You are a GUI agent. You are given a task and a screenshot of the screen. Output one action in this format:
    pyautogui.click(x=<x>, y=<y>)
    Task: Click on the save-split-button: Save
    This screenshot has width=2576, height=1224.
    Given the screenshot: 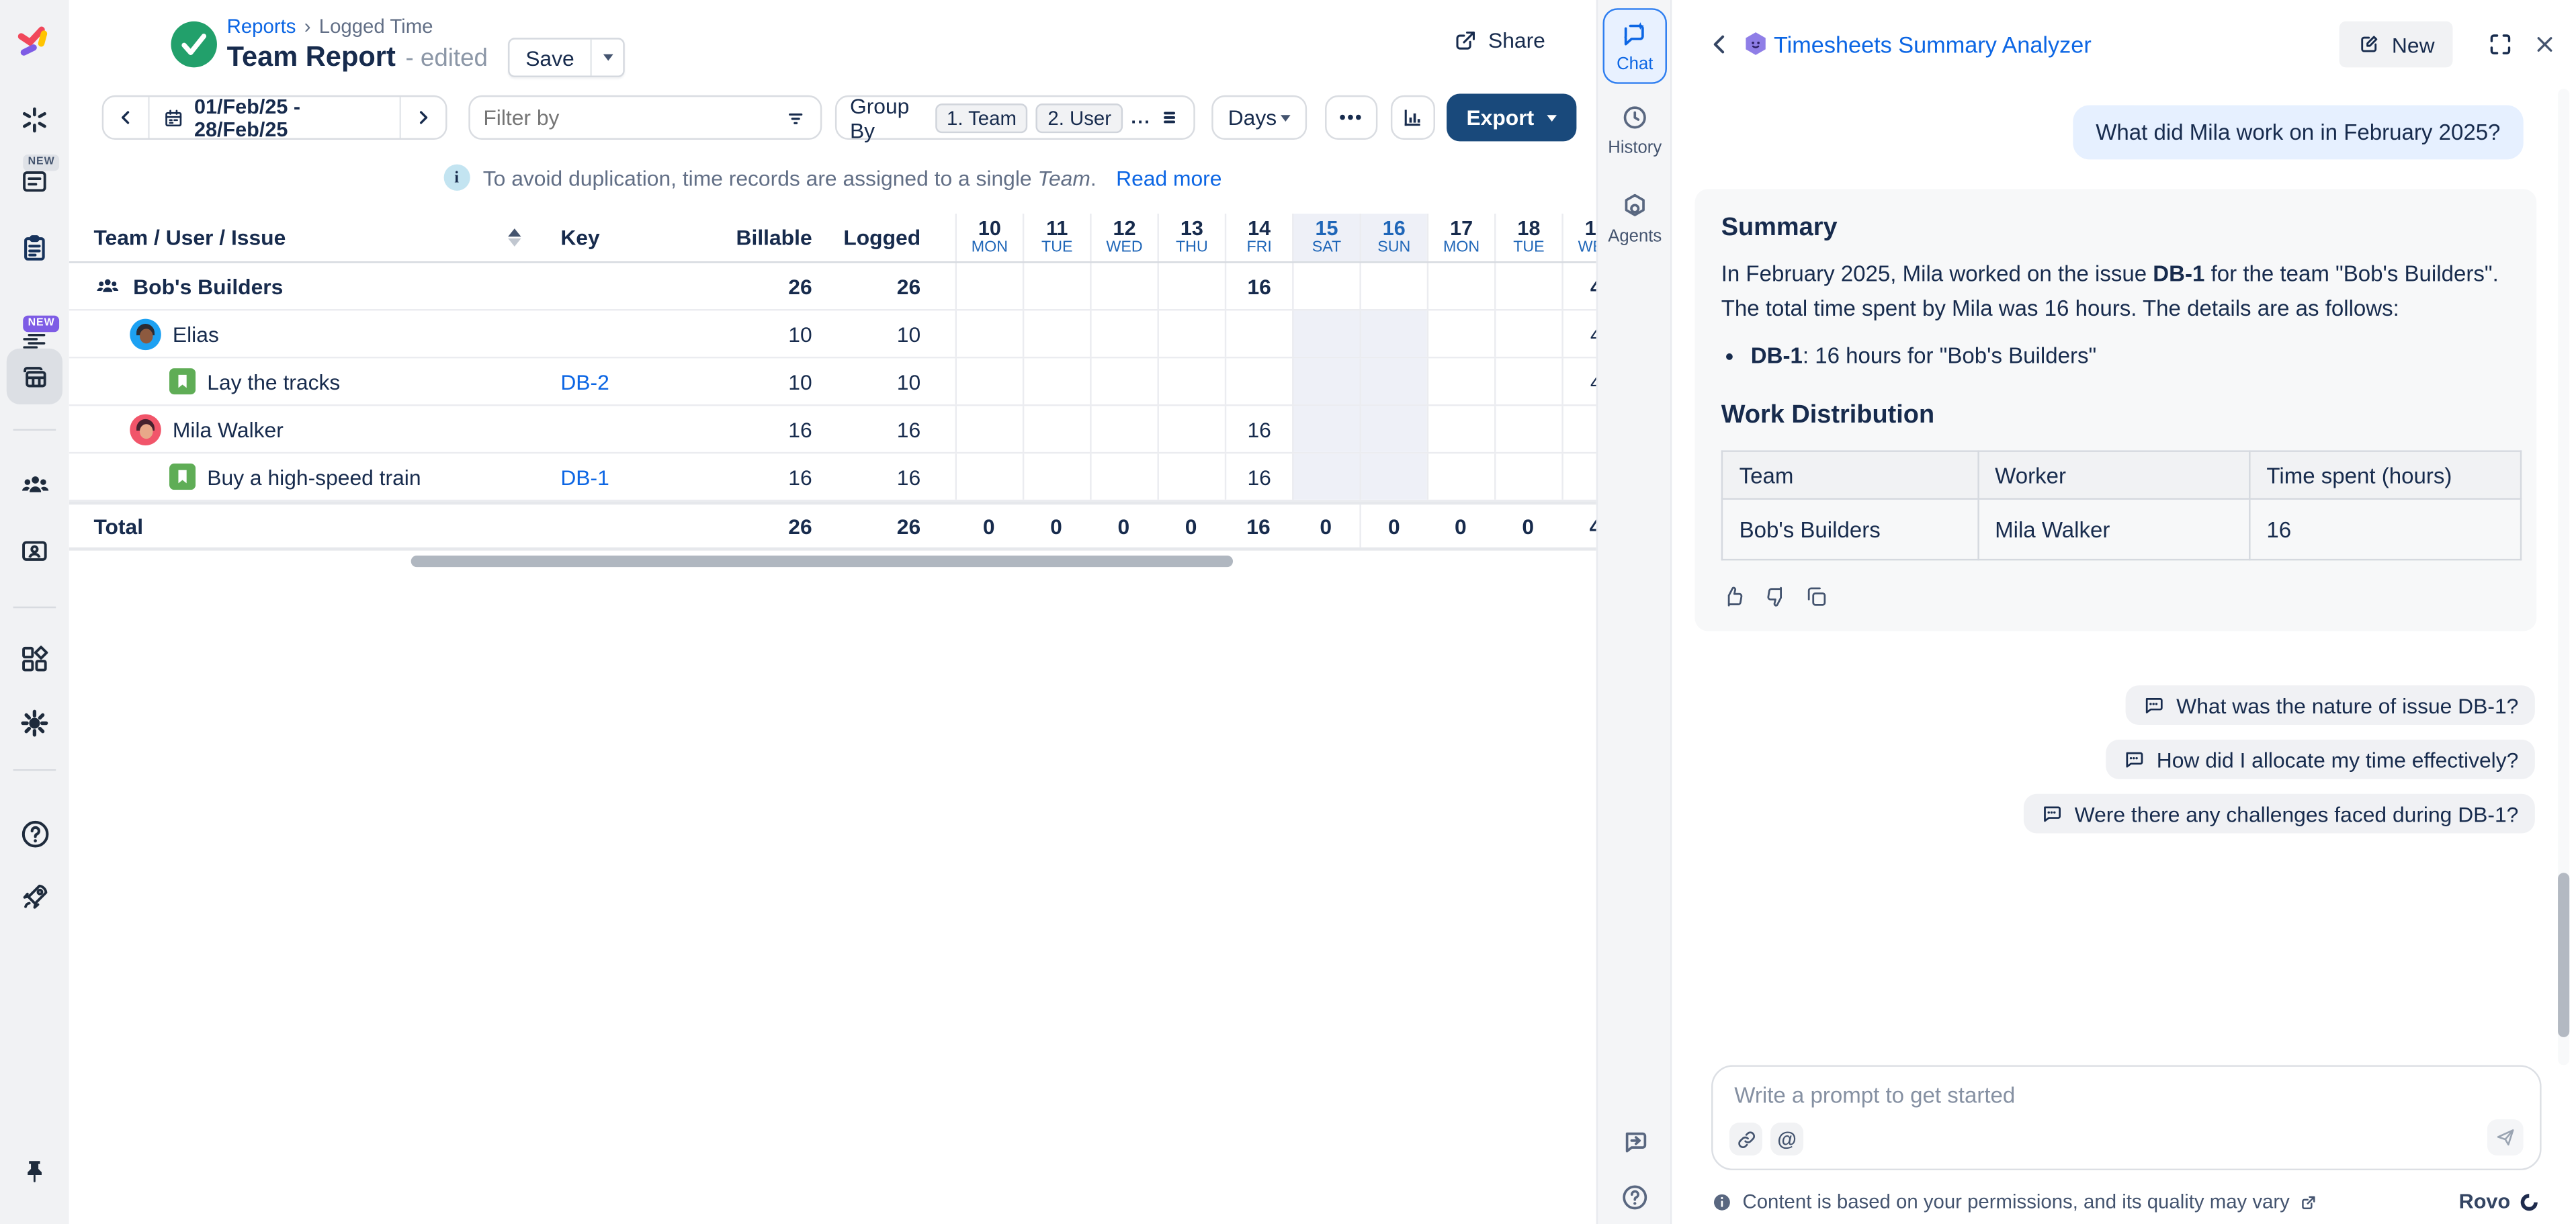 What is the action you would take?
    pyautogui.click(x=566, y=57)
    